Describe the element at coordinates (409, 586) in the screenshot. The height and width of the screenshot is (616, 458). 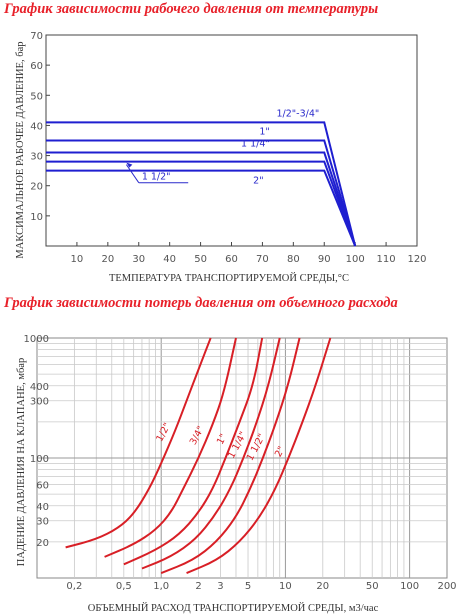
I see `chart2-x-tick-label: 100` at that location.